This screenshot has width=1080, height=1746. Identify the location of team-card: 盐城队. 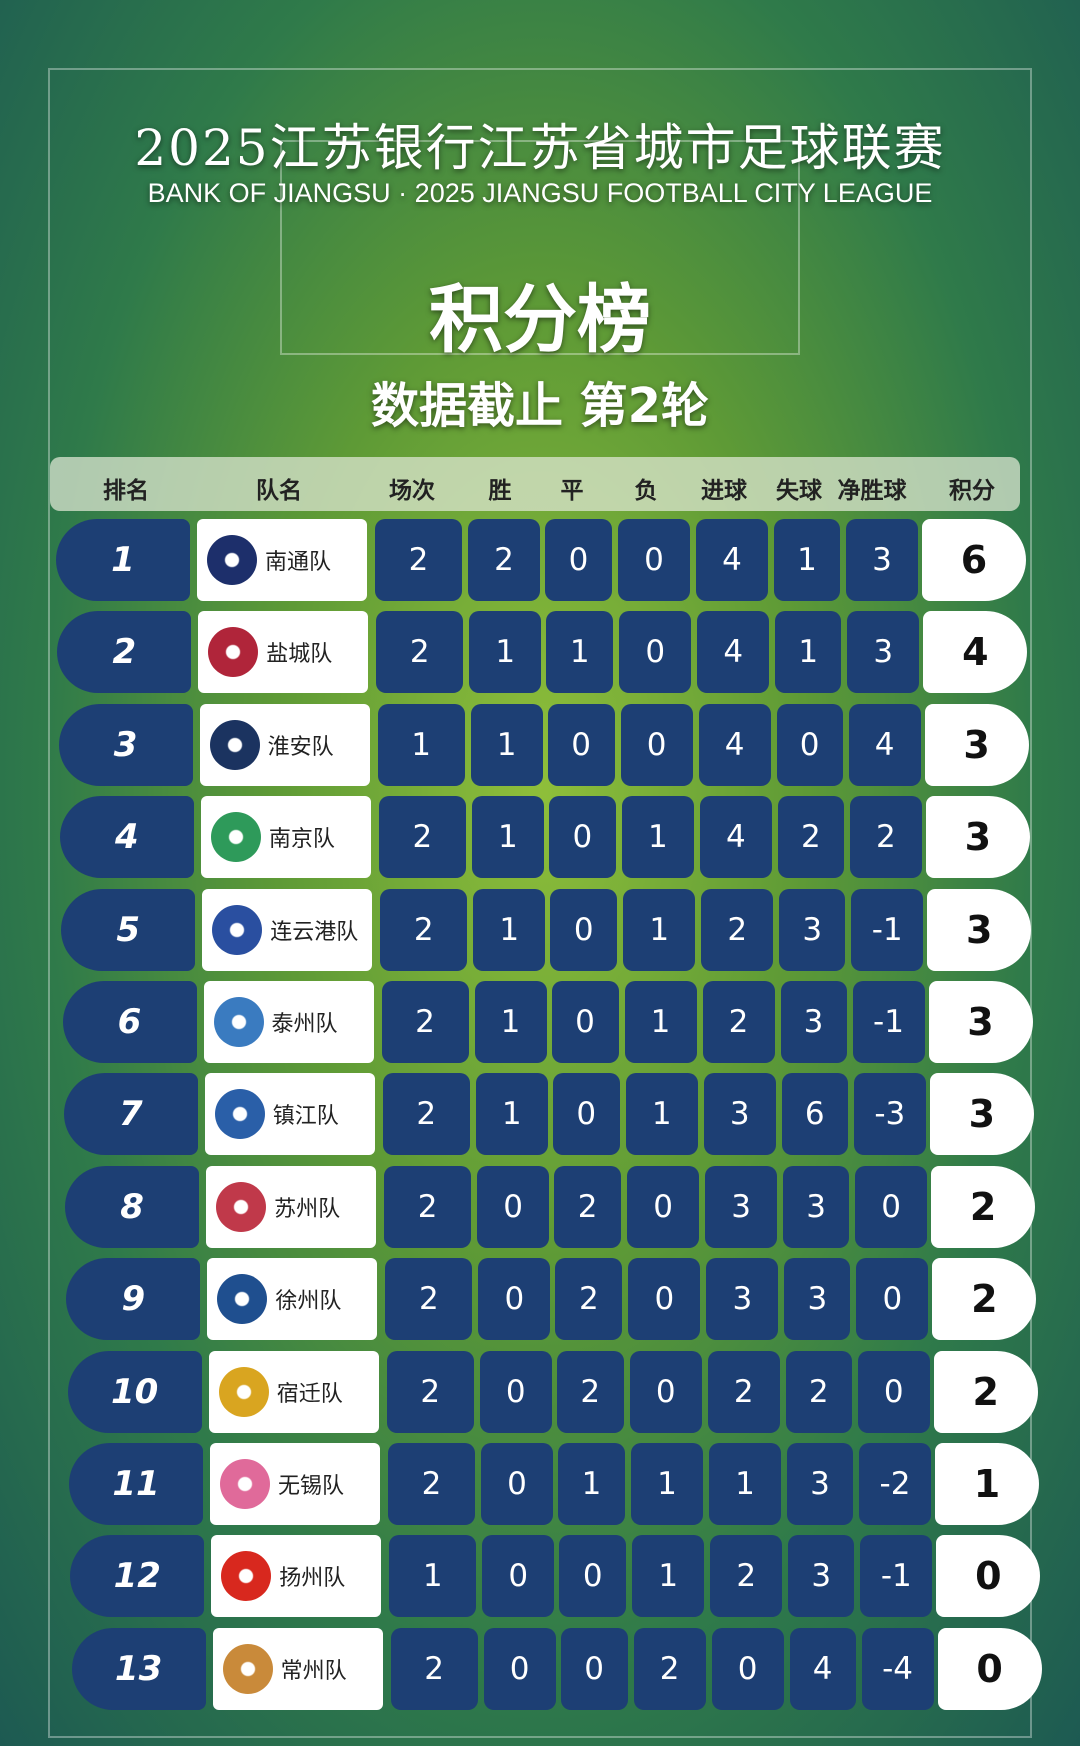
(283, 652).